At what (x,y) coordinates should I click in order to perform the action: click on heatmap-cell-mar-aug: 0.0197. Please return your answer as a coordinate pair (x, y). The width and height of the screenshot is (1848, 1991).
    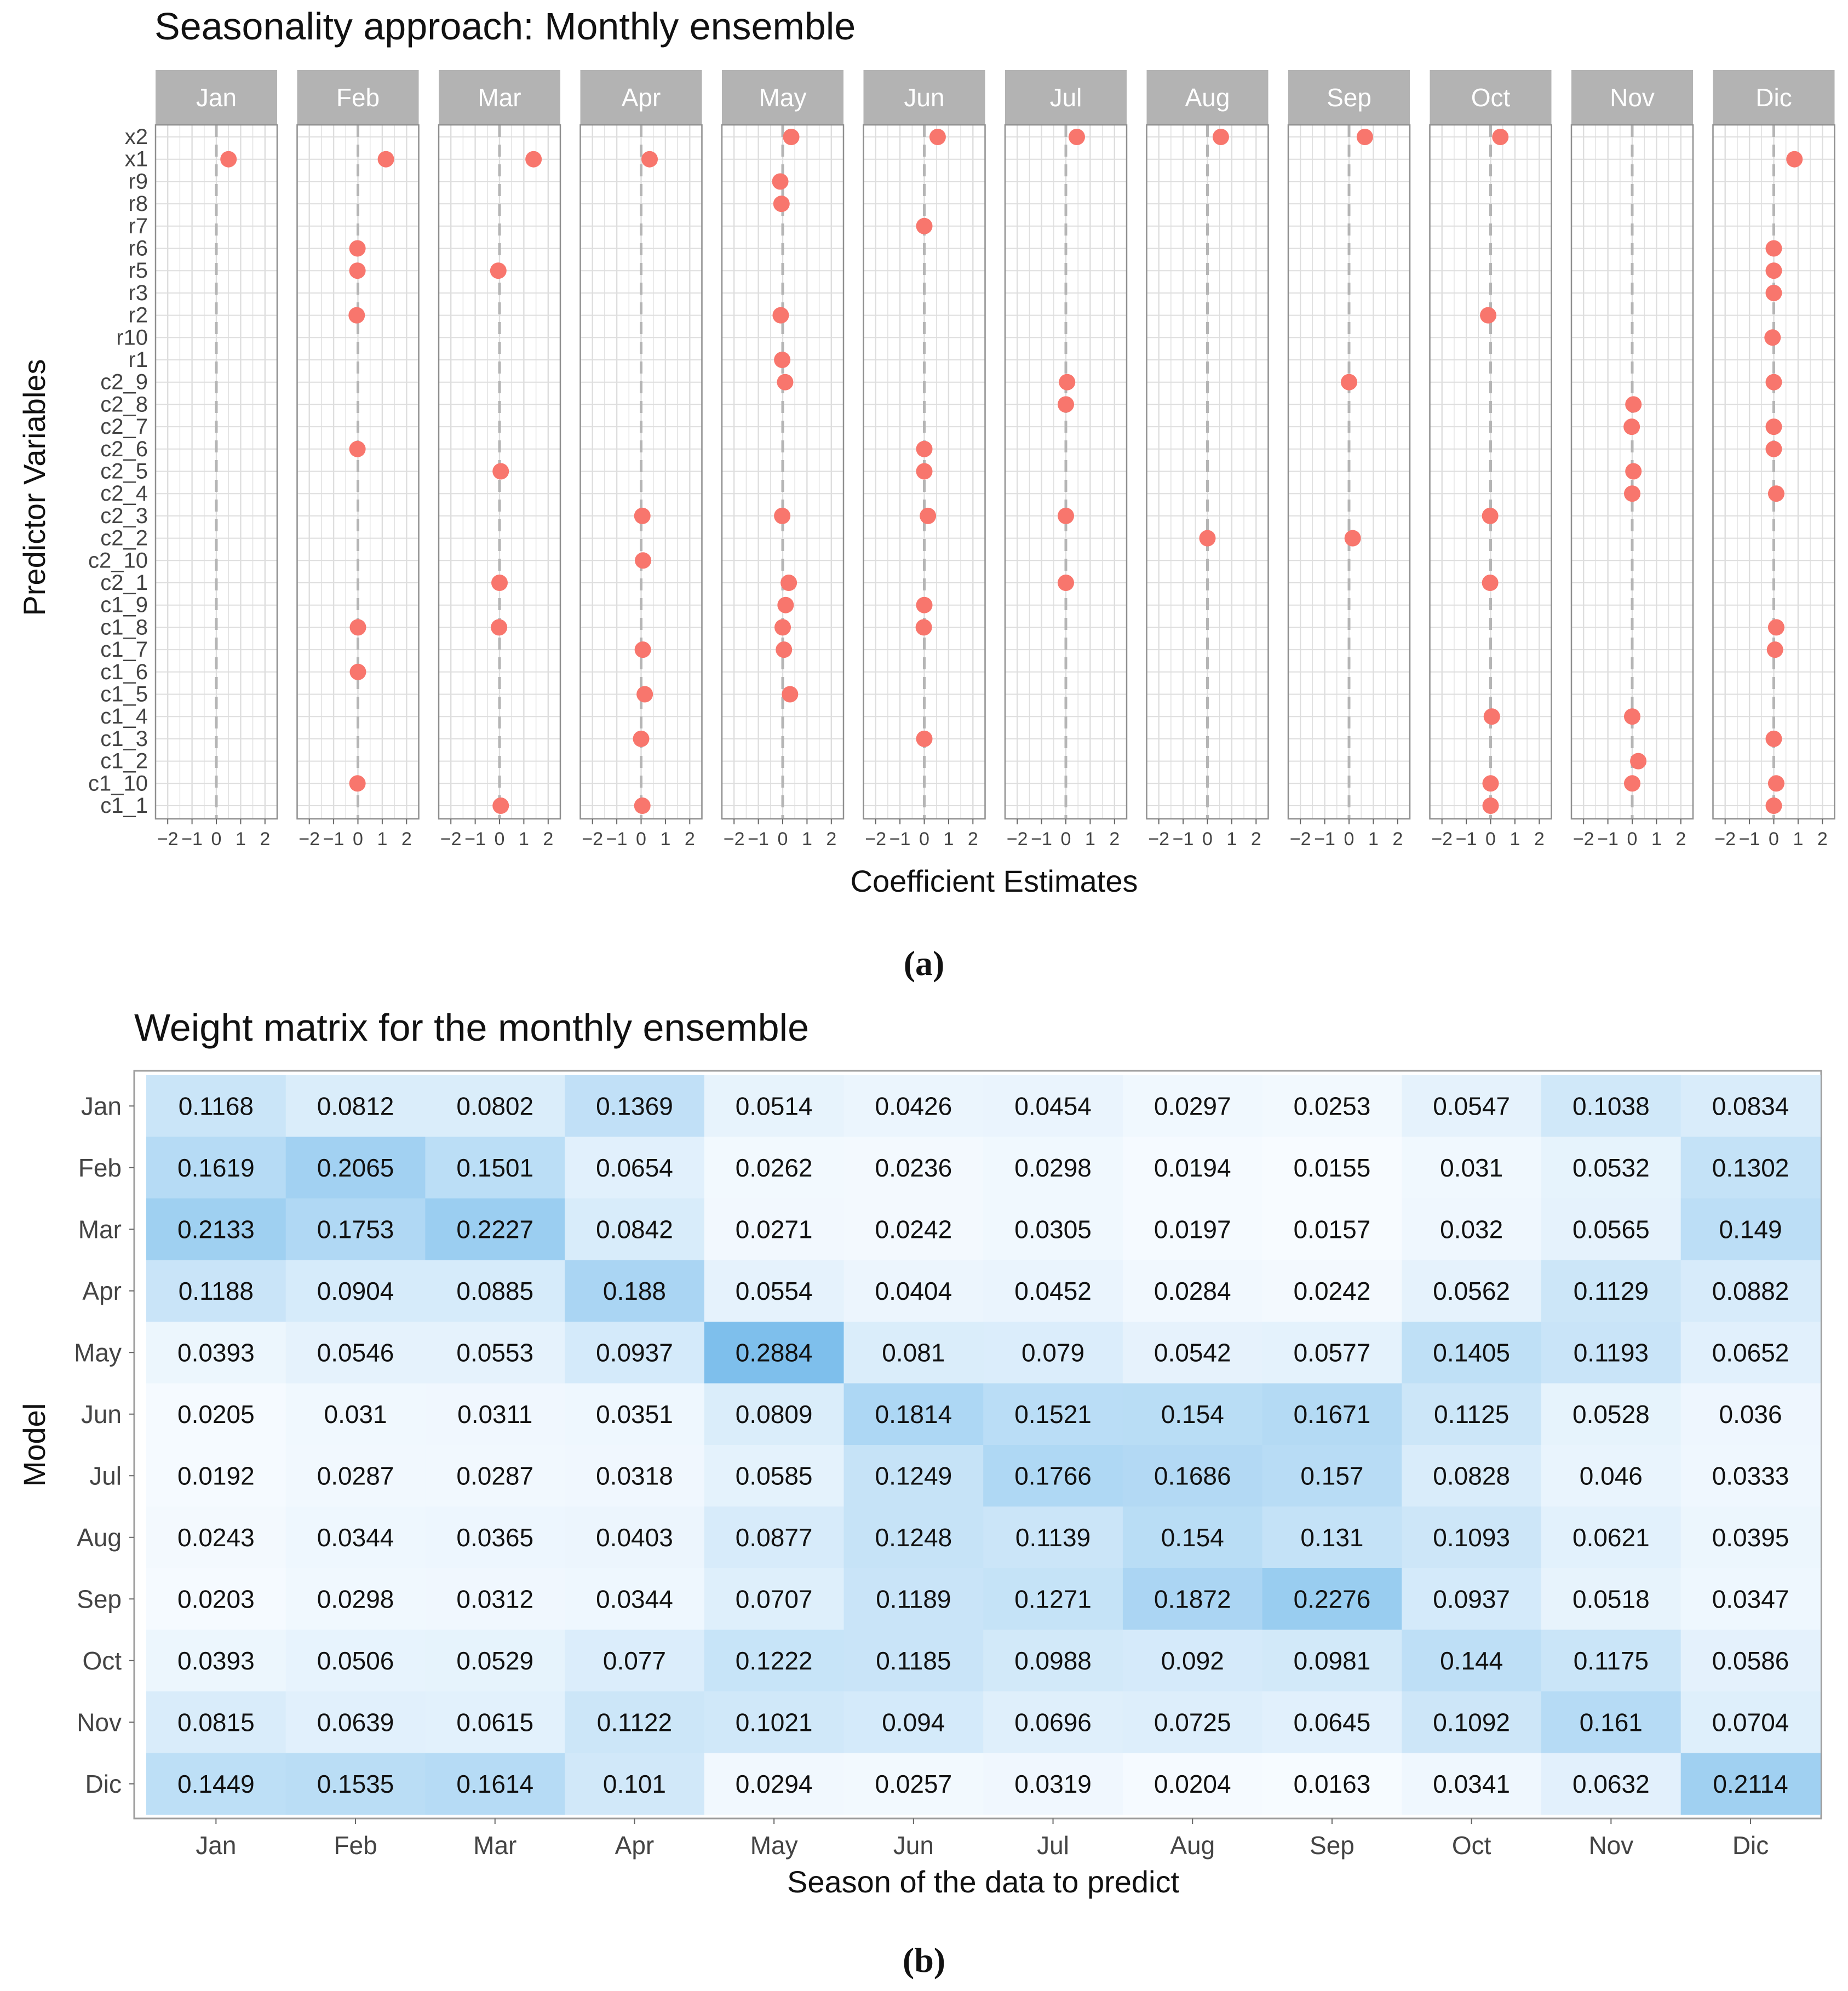
    Looking at the image, I should click on (1192, 1229).